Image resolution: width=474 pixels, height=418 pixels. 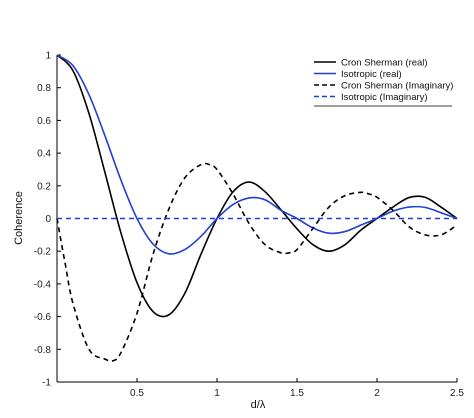 I want to click on x-tick-label: 0.5, so click(x=137, y=393).